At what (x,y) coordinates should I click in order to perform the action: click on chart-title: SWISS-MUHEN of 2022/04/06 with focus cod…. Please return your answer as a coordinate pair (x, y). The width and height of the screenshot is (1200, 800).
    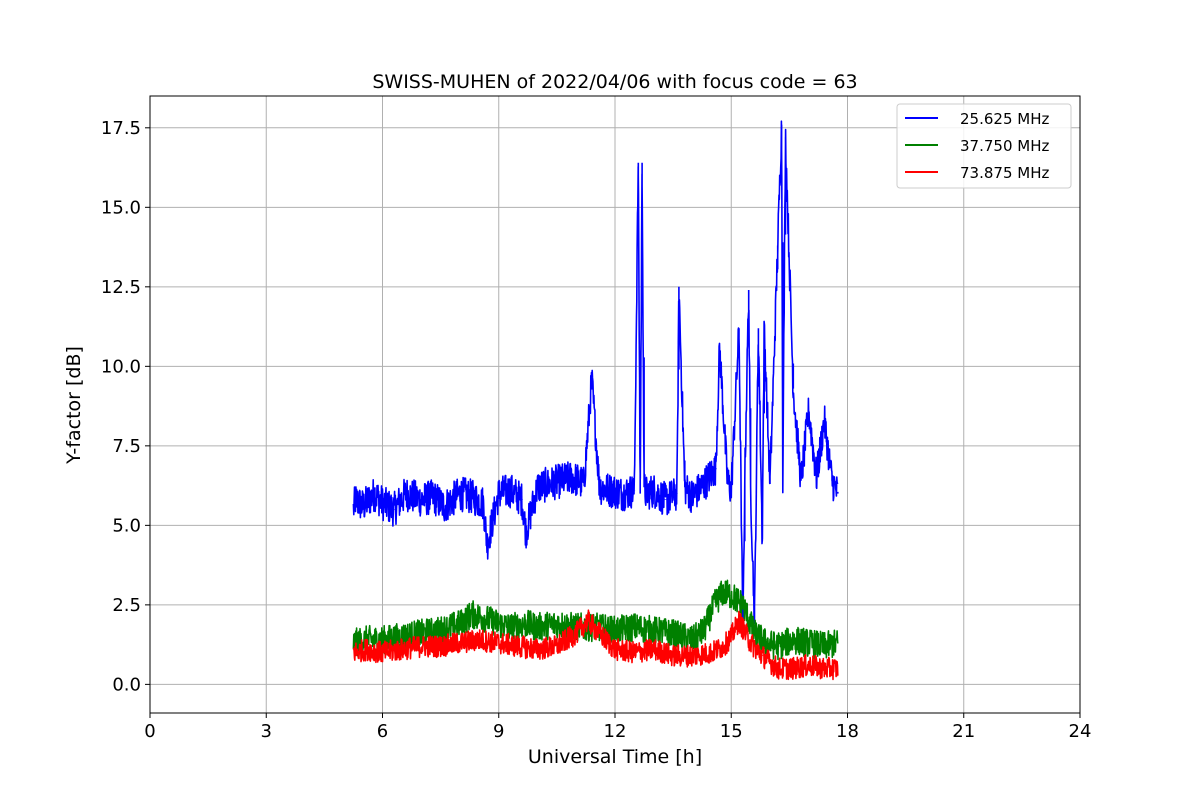
    Looking at the image, I should click on (614, 82).